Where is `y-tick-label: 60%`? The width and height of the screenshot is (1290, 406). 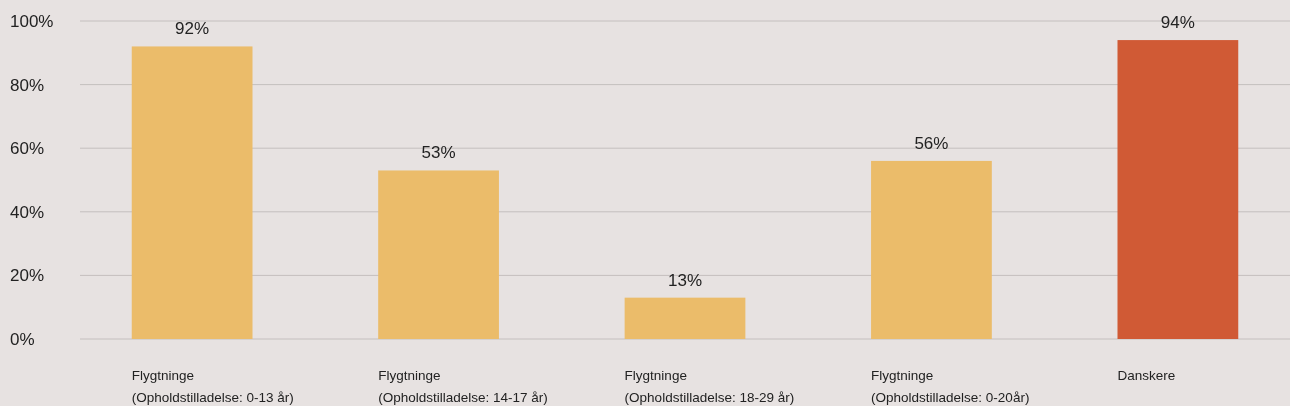
y-tick-label: 60% is located at coordinates (27, 149).